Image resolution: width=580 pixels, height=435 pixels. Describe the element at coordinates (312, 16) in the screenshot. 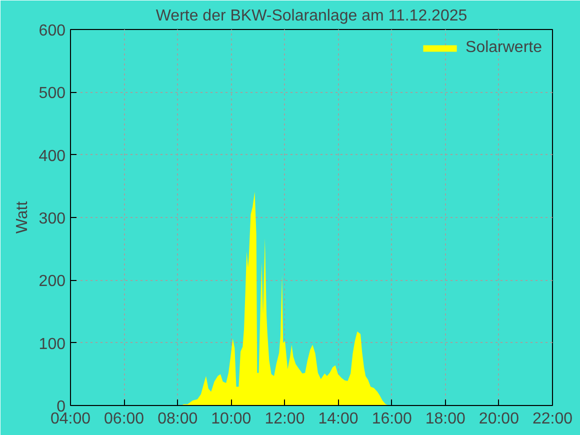

I see `chart-title: Werte der BKW-Solaranlage am 11.12.2025` at that location.